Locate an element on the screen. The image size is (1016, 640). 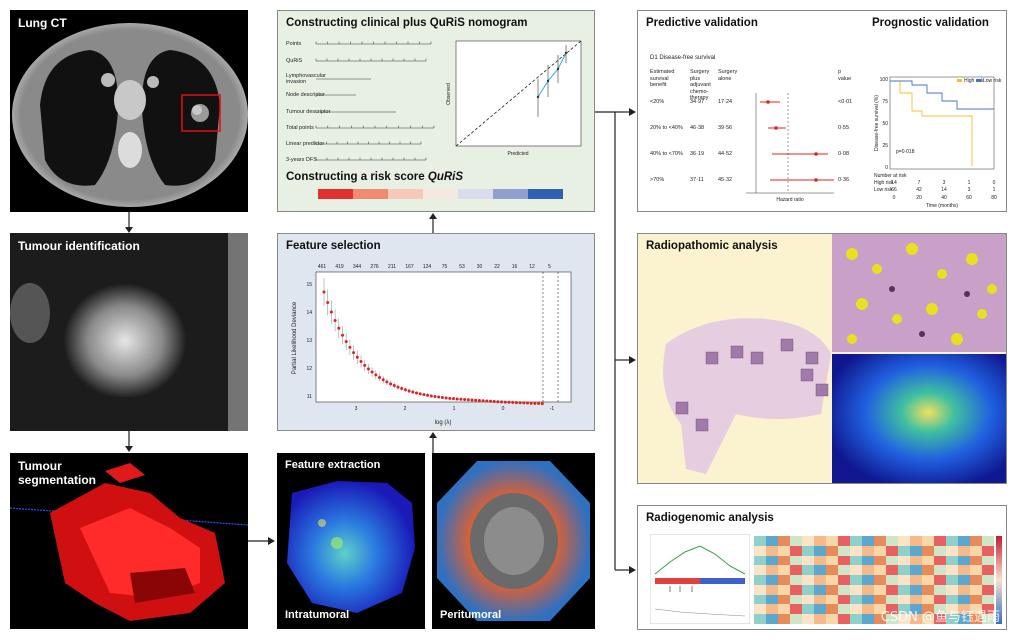
risk-score-colorbar is located at coordinates (440, 194).